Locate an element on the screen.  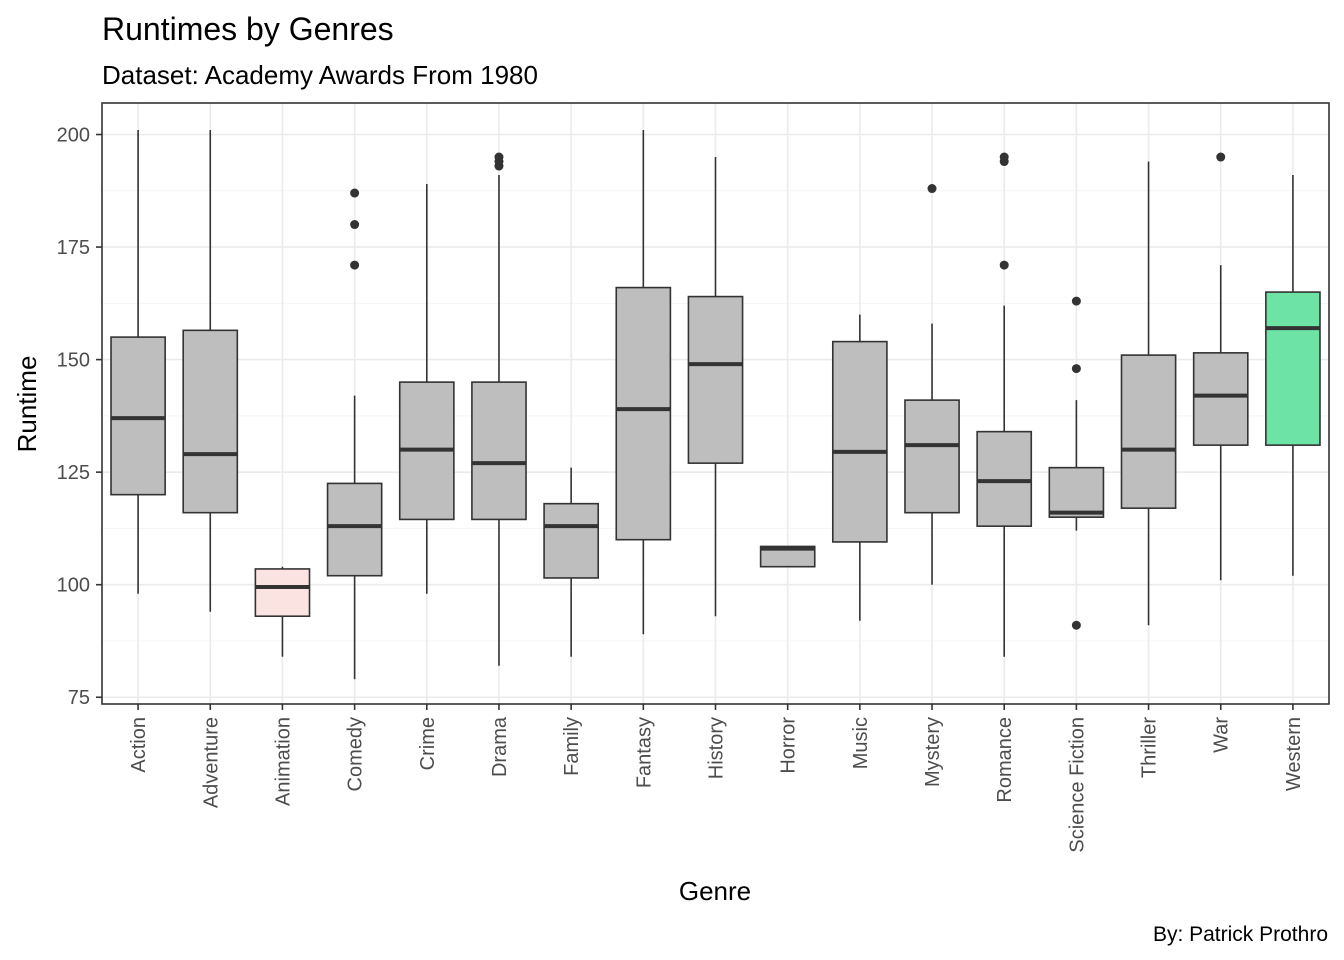
chart-caption: By: Patrick Prothro is located at coordinates (1240, 934).